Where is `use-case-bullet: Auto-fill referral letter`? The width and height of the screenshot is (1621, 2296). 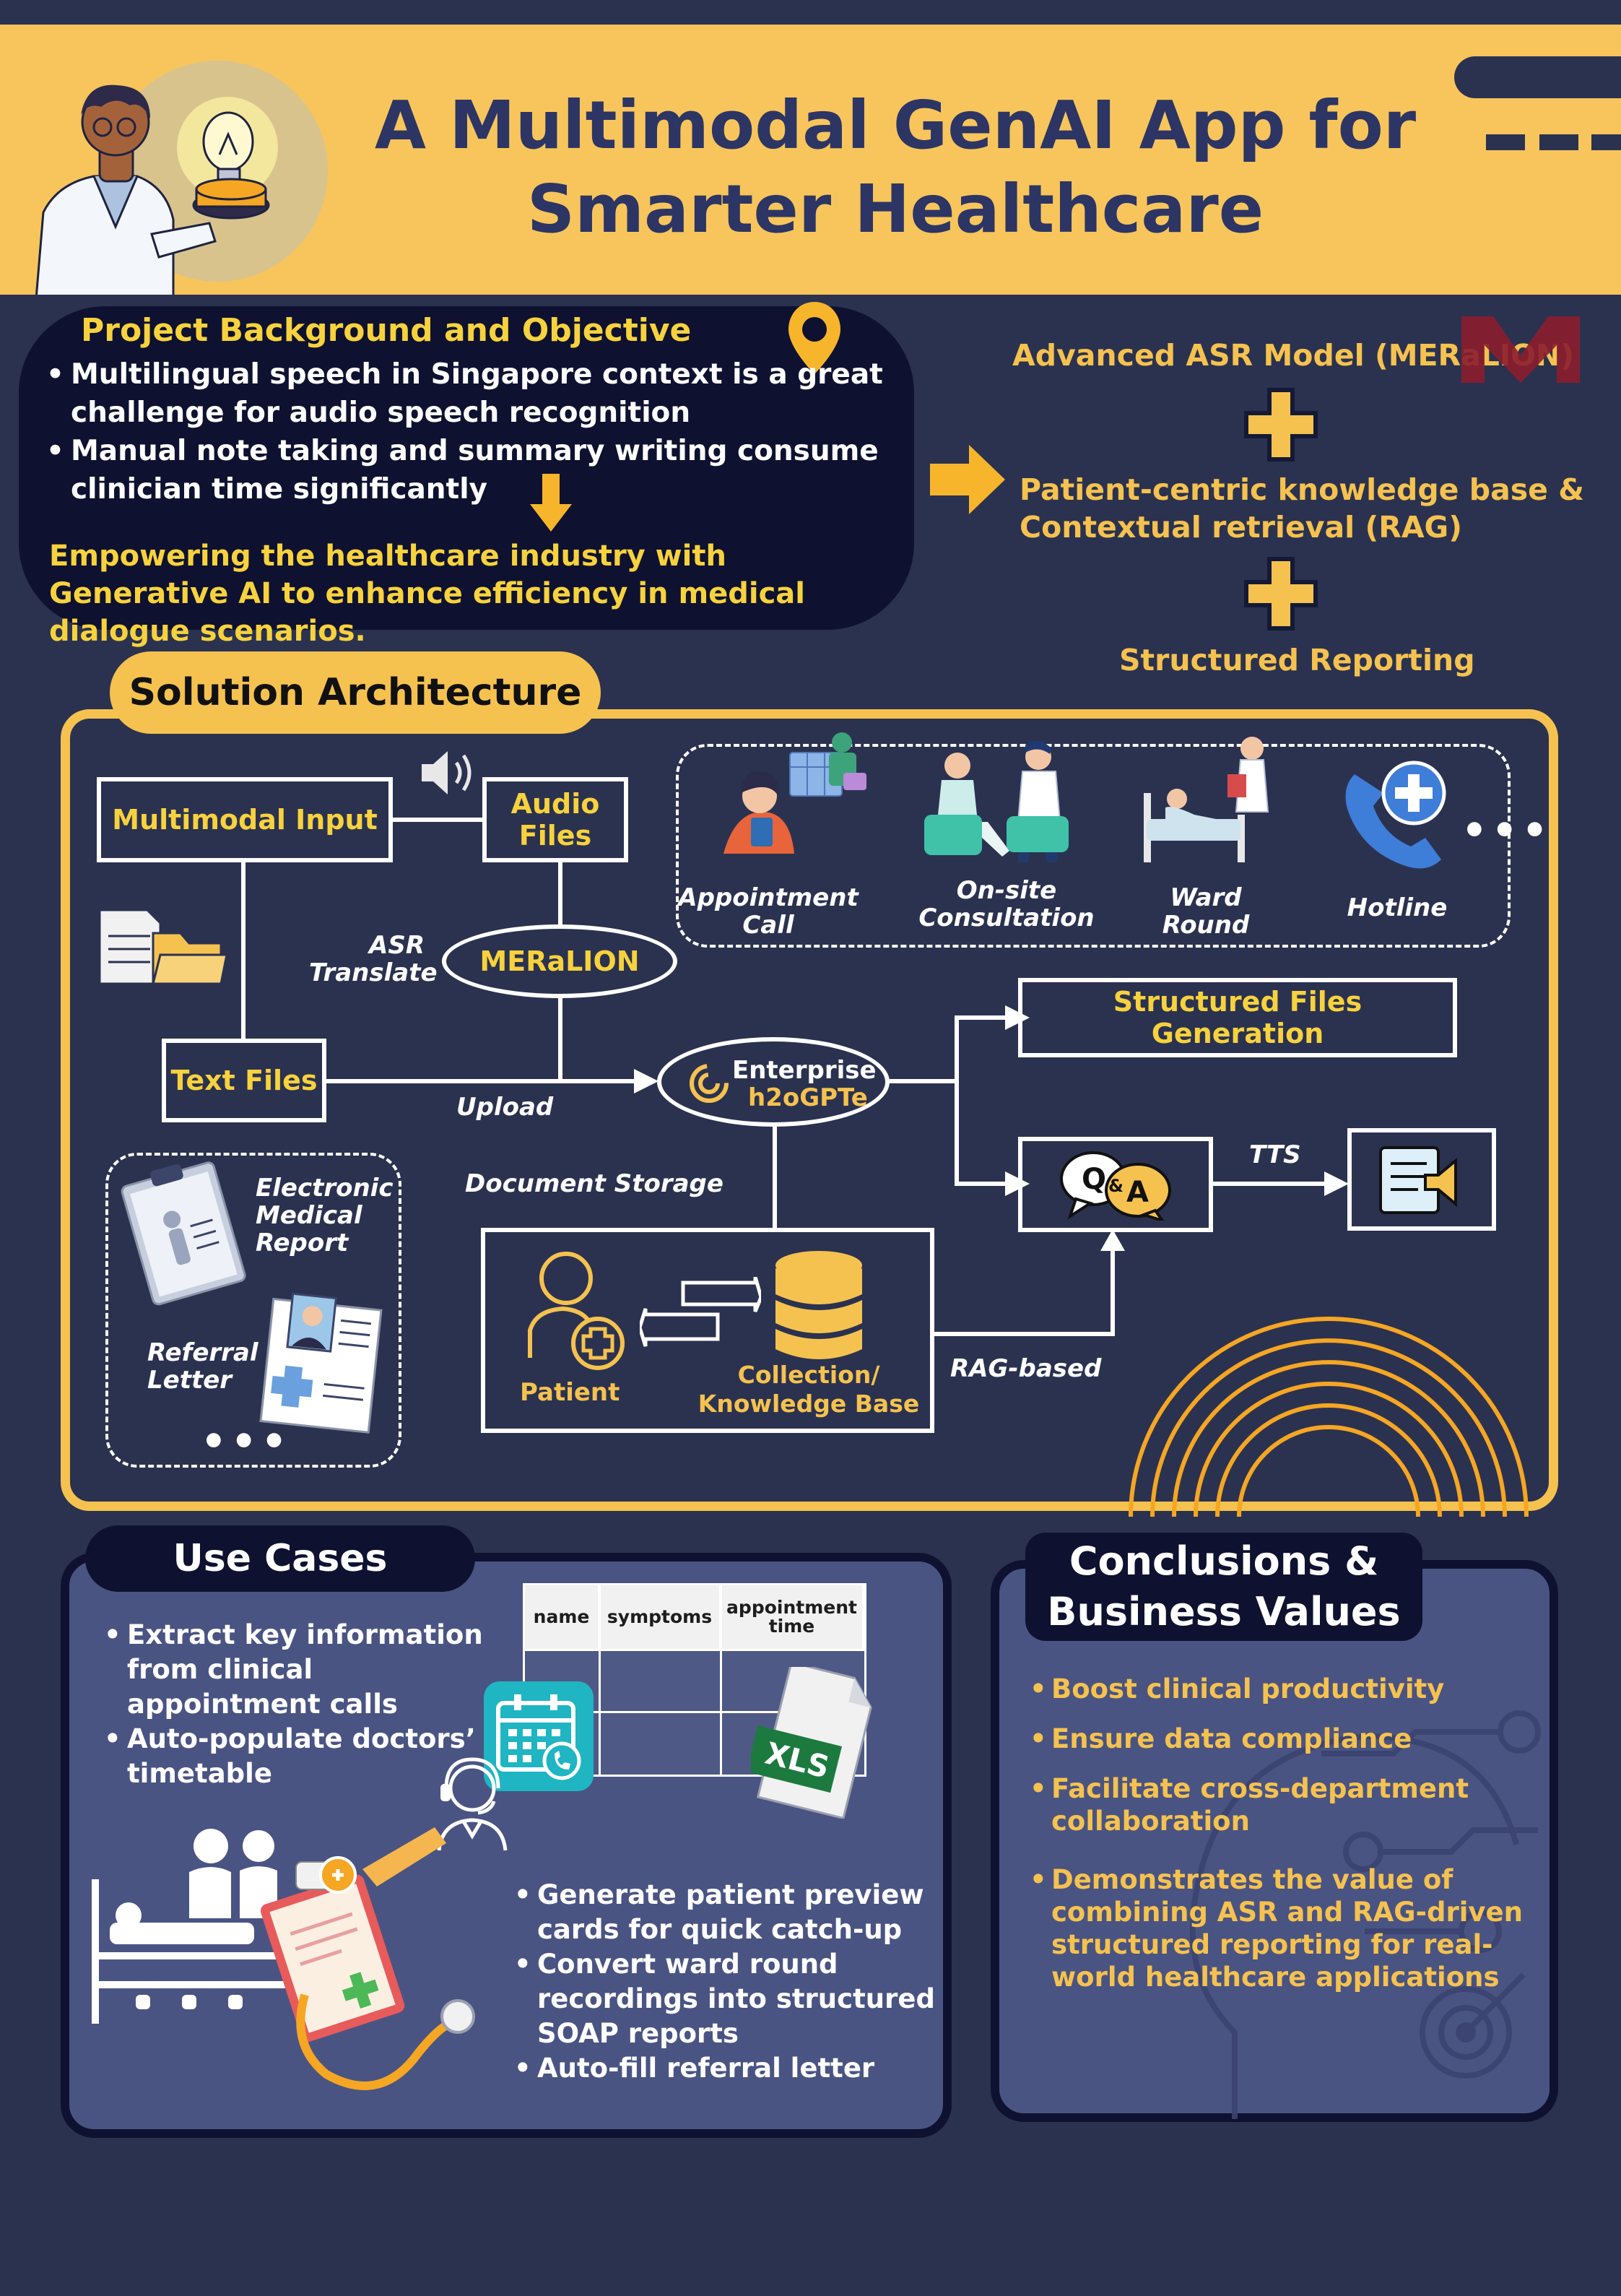 use-case-bullet: Auto-fill referral letter is located at coordinates (727, 2068).